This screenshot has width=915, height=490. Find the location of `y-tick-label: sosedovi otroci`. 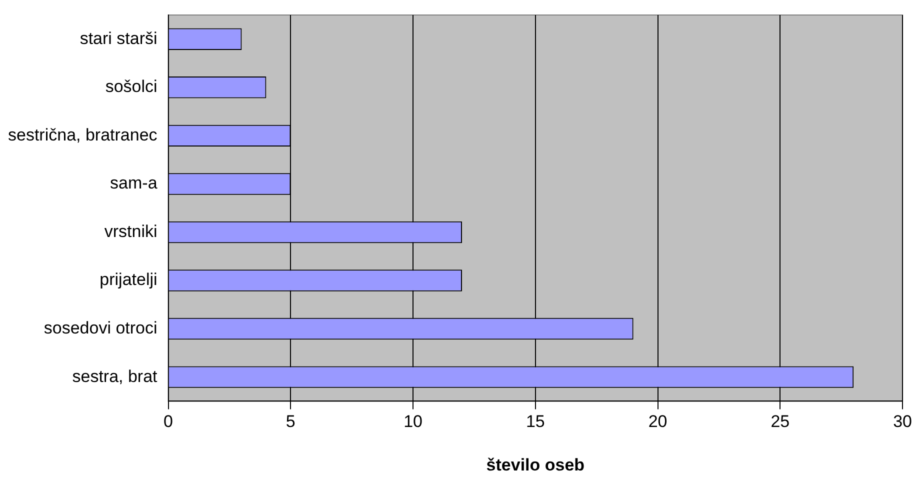

y-tick-label: sosedovi otroci is located at coordinates (101, 328).